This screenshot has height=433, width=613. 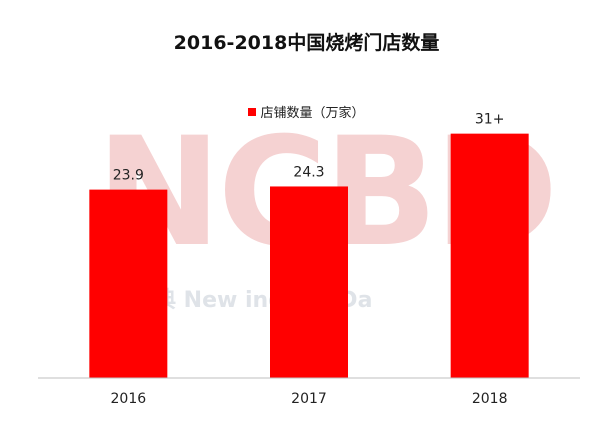 I want to click on x-tick-2016: 2016, so click(x=129, y=399).